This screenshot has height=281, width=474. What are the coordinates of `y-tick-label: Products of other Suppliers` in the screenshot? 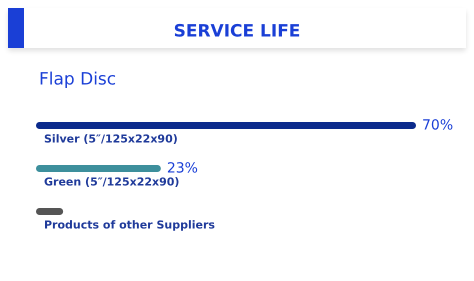 It's located at (130, 225).